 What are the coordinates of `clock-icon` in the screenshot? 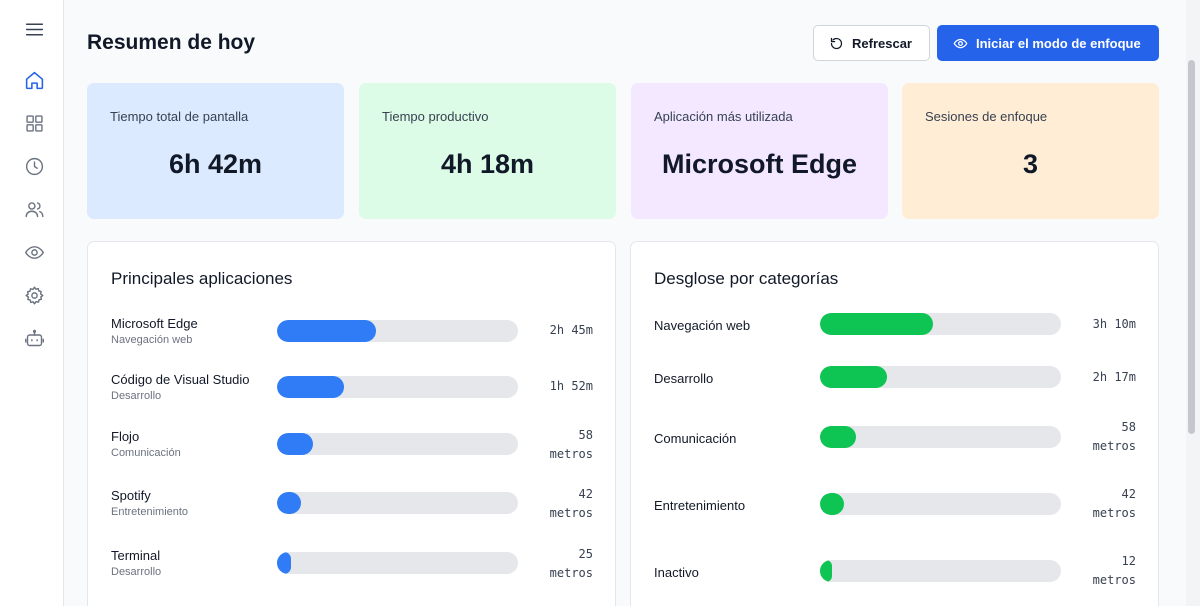 It's located at (34, 166).